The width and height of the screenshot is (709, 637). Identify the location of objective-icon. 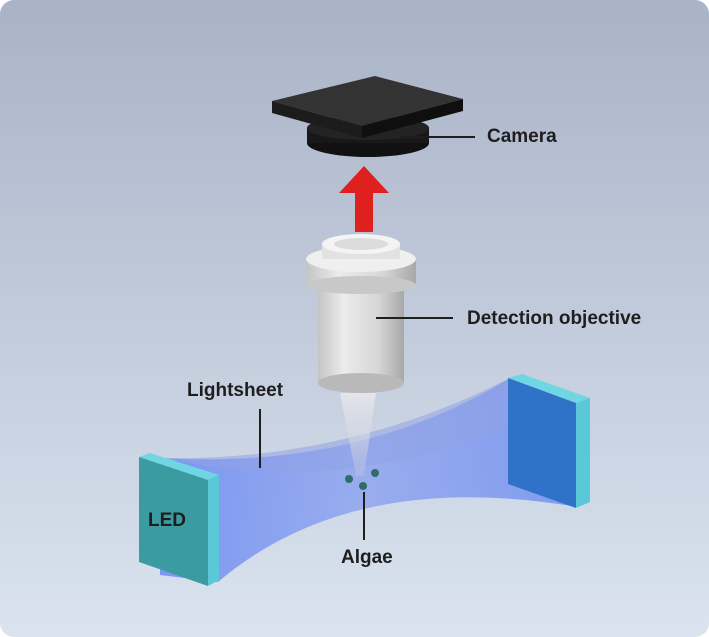
(361, 313).